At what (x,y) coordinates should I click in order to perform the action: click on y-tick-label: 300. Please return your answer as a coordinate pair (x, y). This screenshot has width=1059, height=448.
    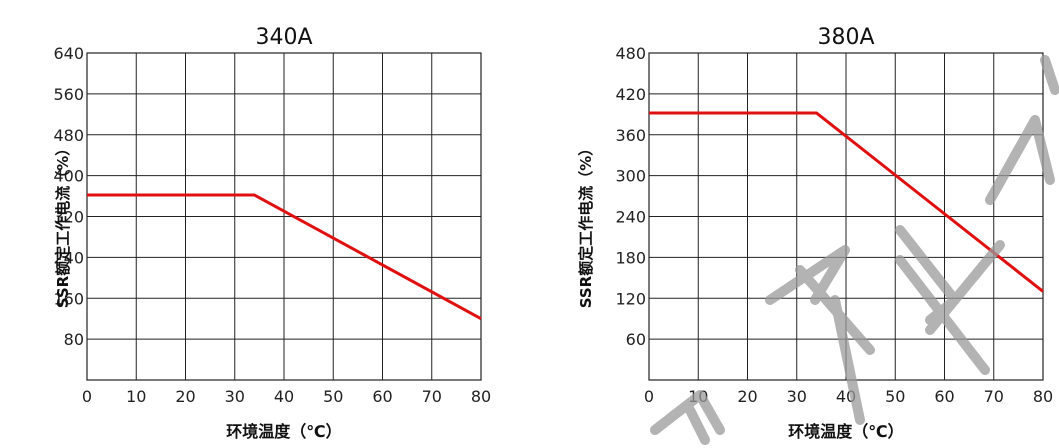
    Looking at the image, I should click on (630, 176).